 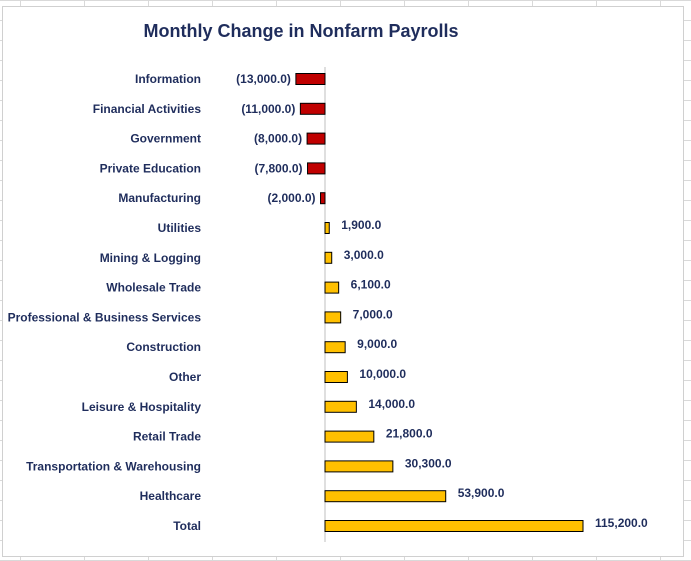 I want to click on category-label: Mining & Logging, so click(x=150, y=258).